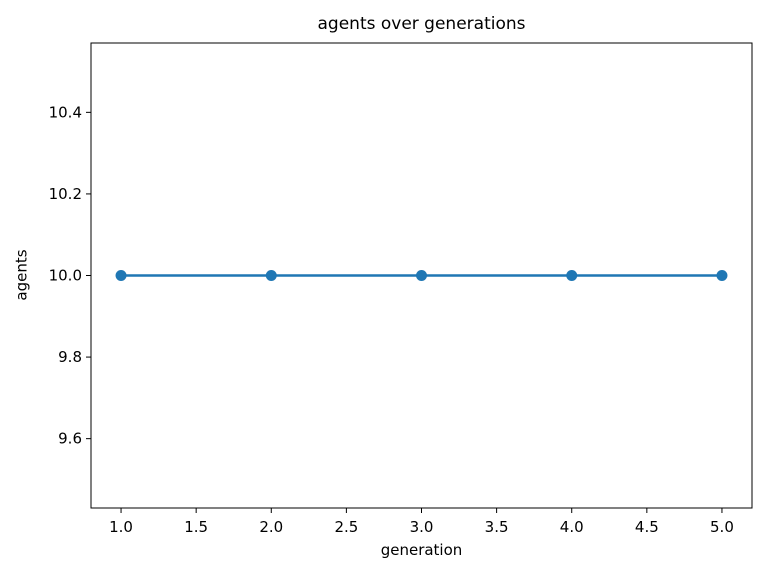 The height and width of the screenshot is (576, 768). Describe the element at coordinates (421, 550) in the screenshot. I see `x-axis-label: generation` at that location.